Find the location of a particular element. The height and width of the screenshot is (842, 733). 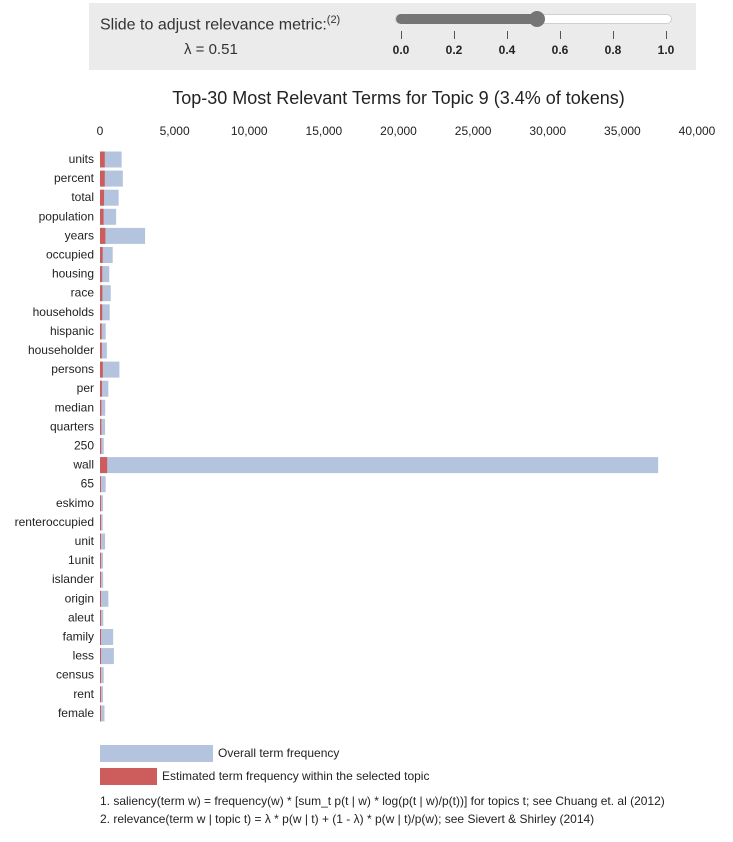

term-label: islander is located at coordinates (73, 579).